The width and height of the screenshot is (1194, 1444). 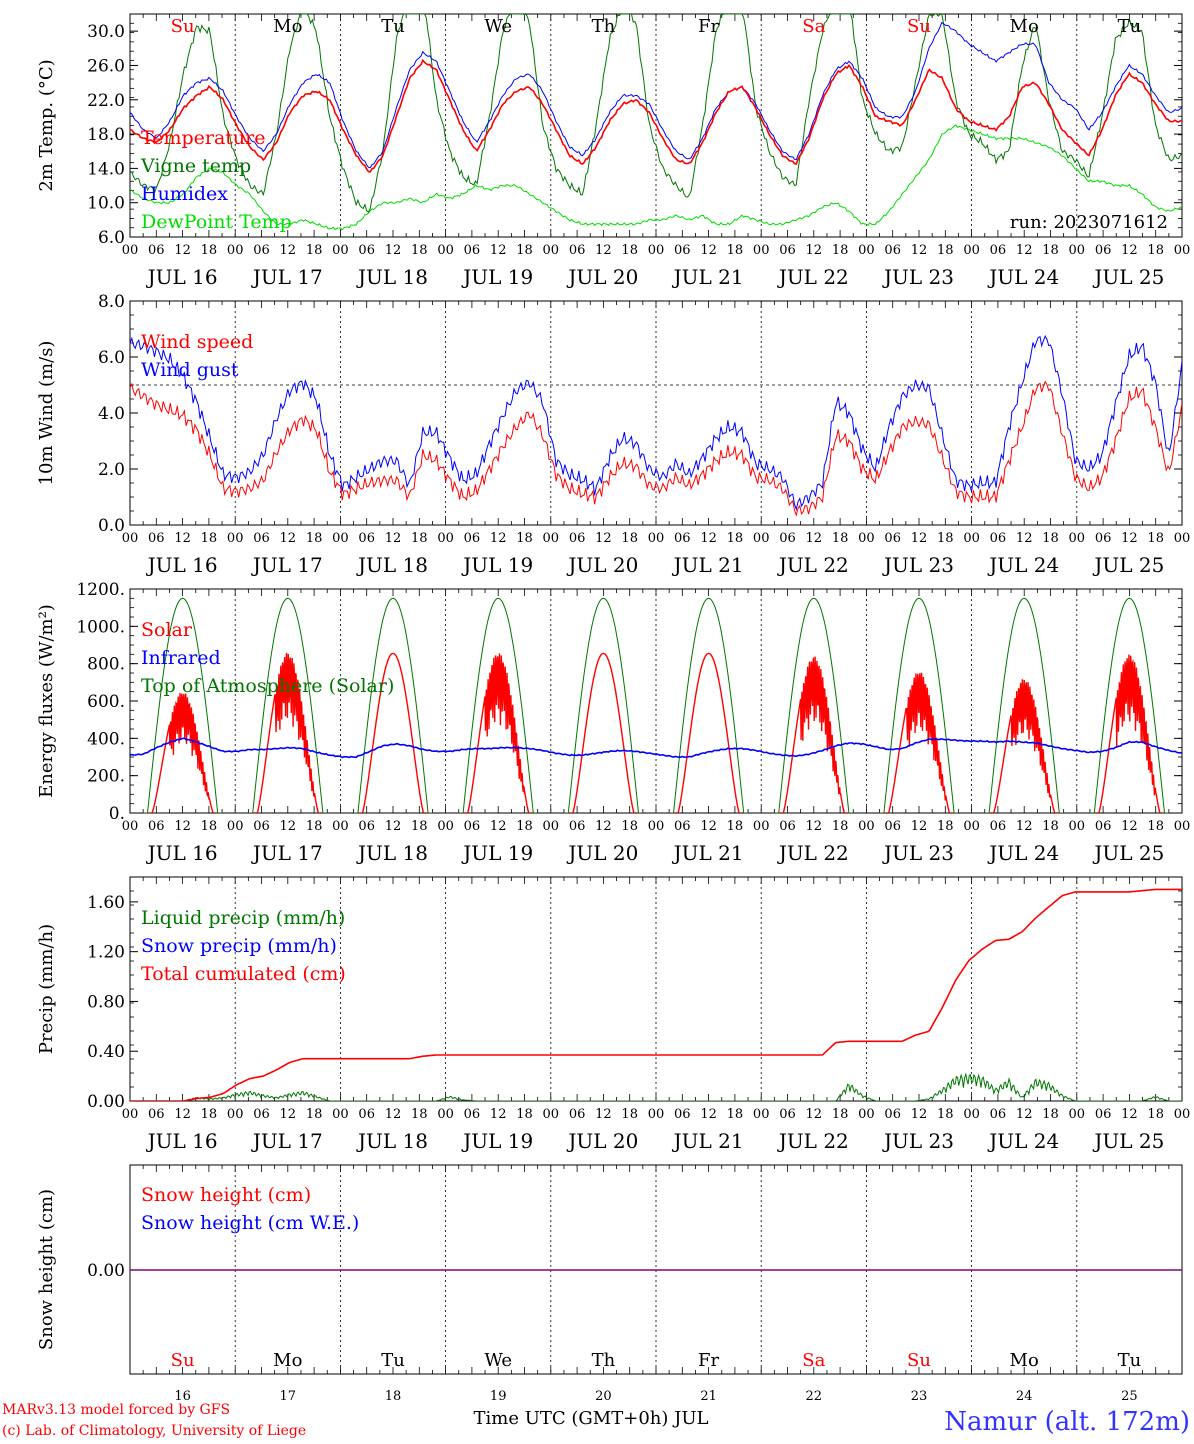 What do you see at coordinates (183, 1360) in the screenshot?
I see `weekday-label-bottom: Su` at bounding box center [183, 1360].